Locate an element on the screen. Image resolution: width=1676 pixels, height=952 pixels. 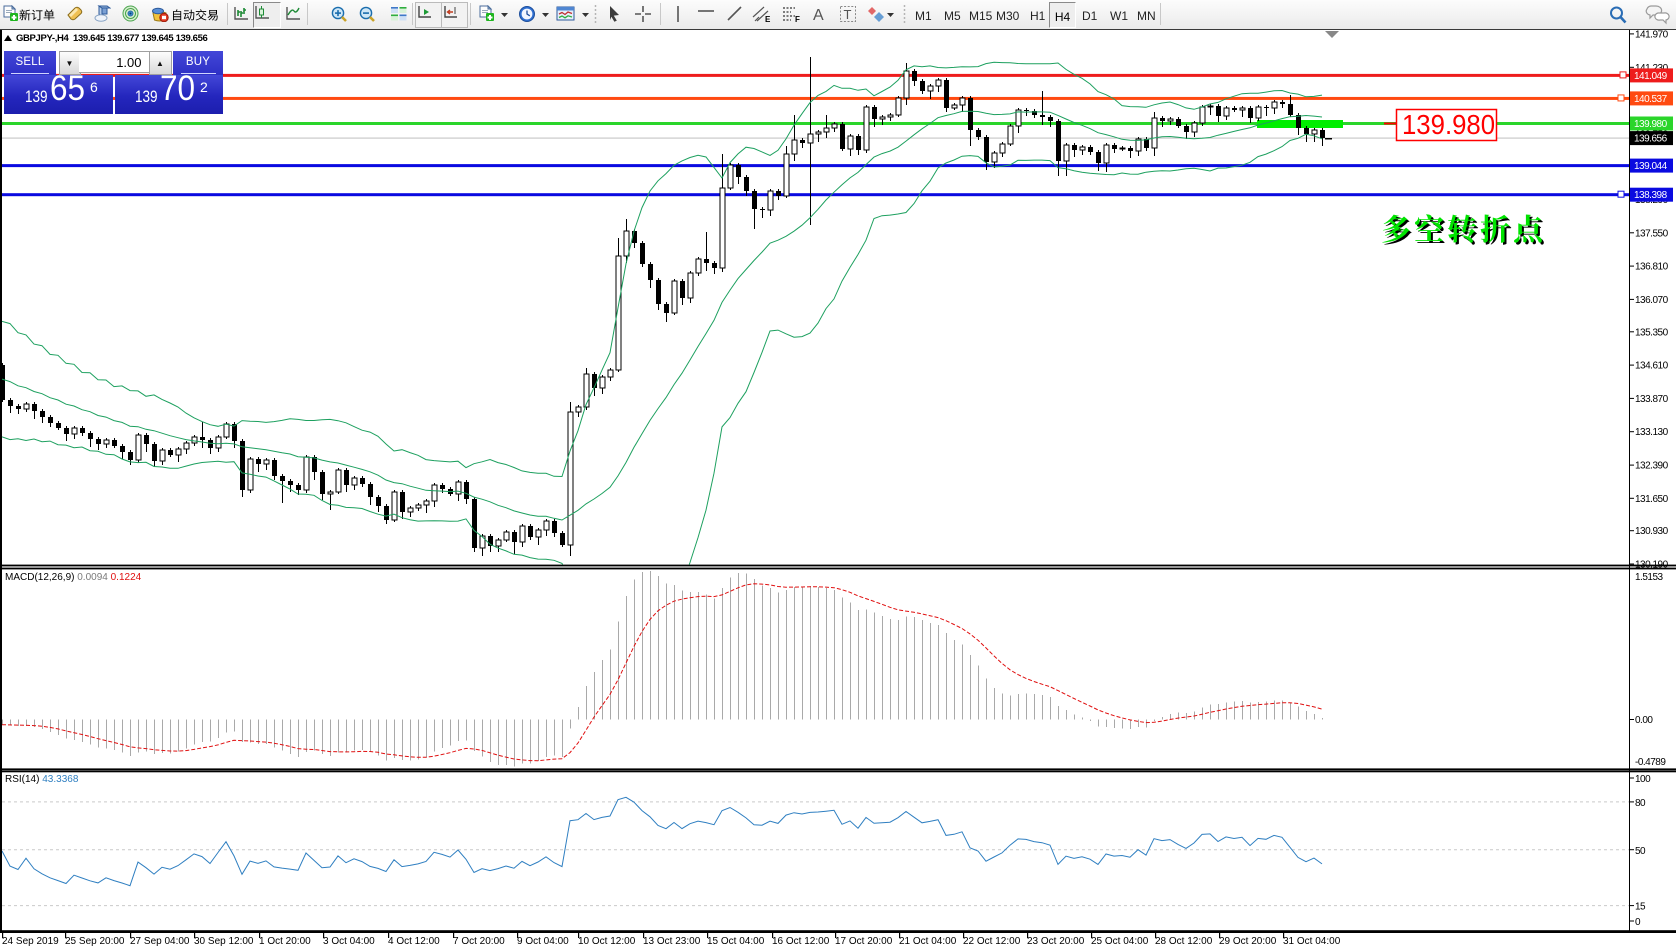
svg-text: 16 Oct 12:00 is located at coordinates (801, 941).